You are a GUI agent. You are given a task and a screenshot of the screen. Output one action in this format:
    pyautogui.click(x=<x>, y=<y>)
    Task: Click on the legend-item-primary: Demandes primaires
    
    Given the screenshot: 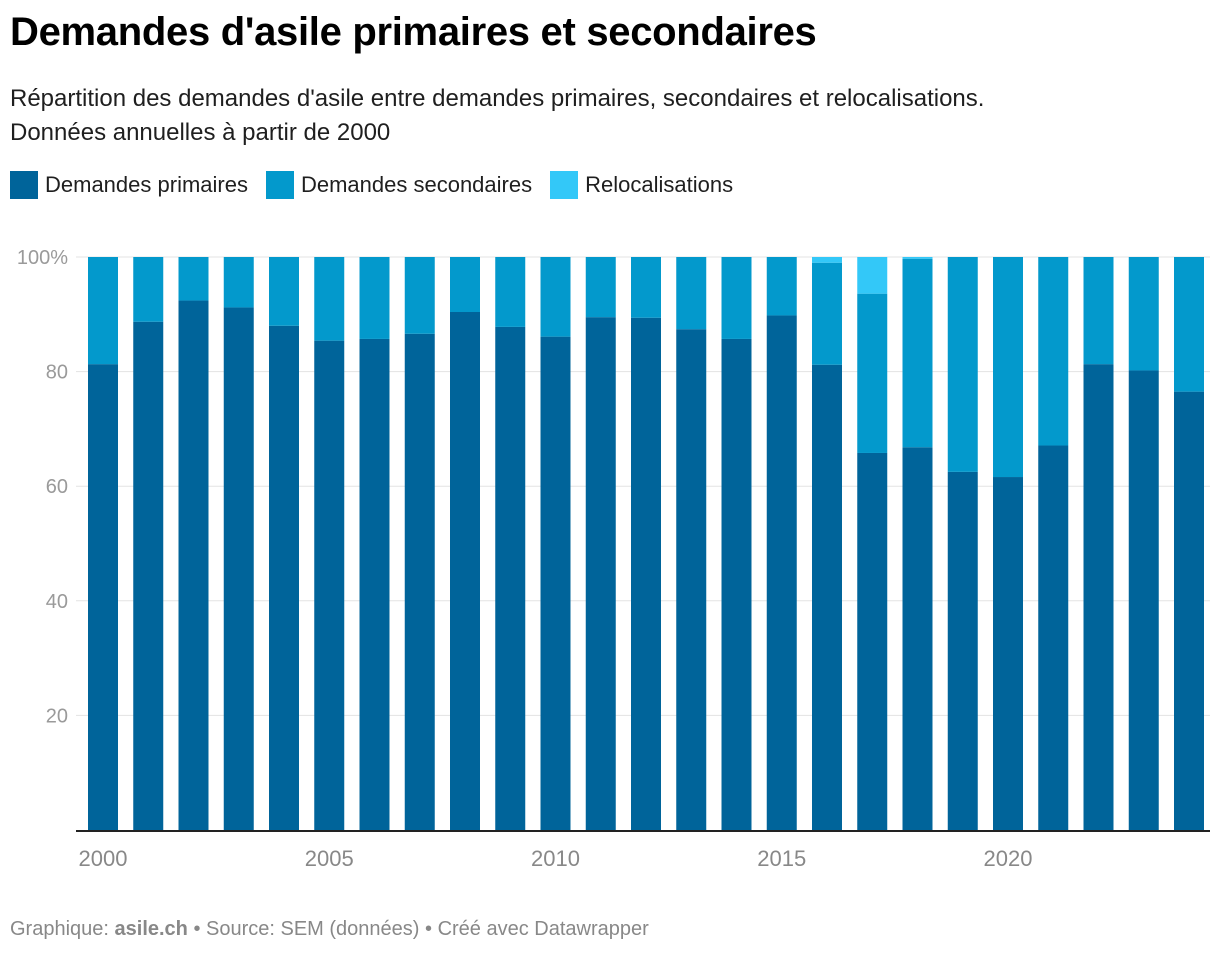 What is the action you would take?
    pyautogui.click(x=129, y=185)
    